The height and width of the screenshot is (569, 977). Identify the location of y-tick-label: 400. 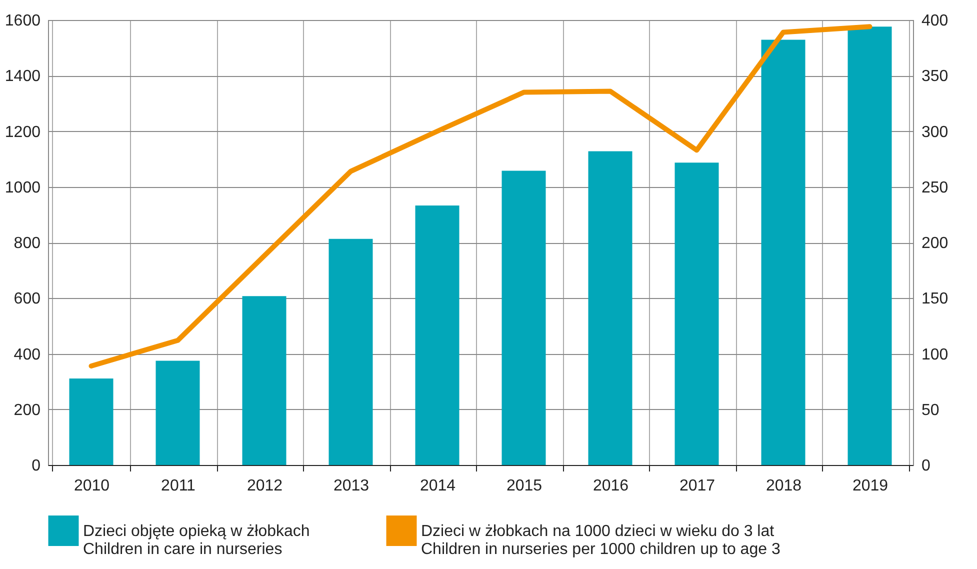
(27, 355).